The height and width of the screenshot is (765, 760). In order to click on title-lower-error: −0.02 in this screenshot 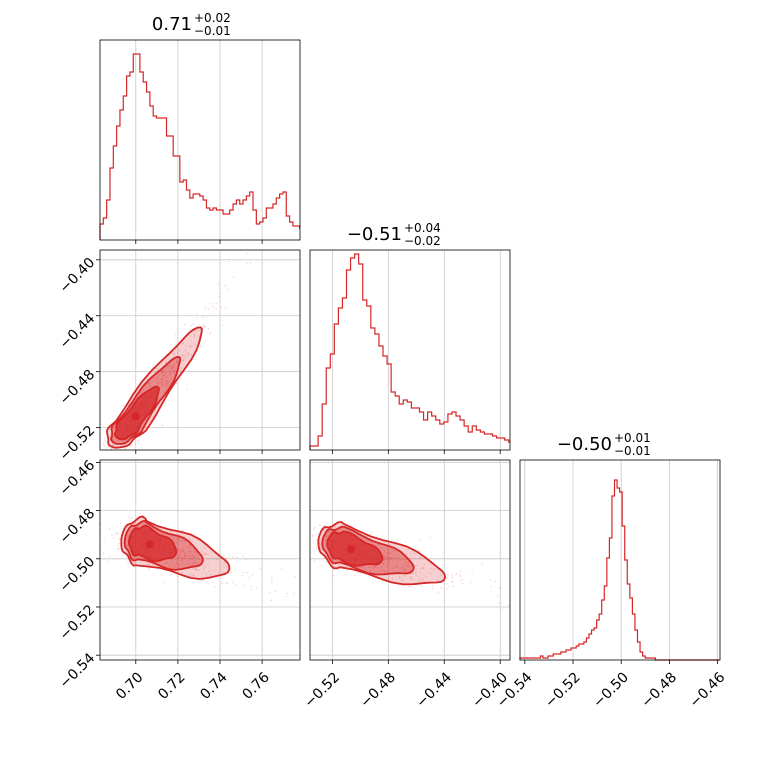, I will do `click(422, 241)`.